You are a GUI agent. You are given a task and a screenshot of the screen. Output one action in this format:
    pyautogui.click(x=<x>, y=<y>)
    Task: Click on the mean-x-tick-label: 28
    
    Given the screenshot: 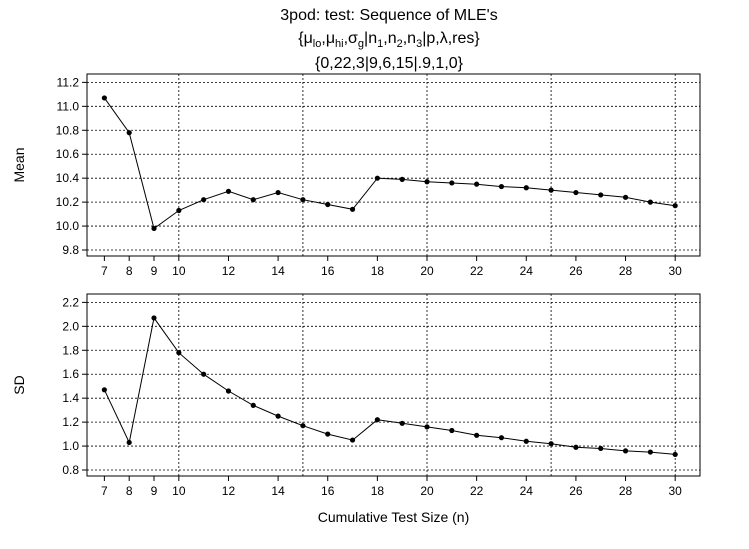 What is the action you would take?
    pyautogui.click(x=626, y=271)
    